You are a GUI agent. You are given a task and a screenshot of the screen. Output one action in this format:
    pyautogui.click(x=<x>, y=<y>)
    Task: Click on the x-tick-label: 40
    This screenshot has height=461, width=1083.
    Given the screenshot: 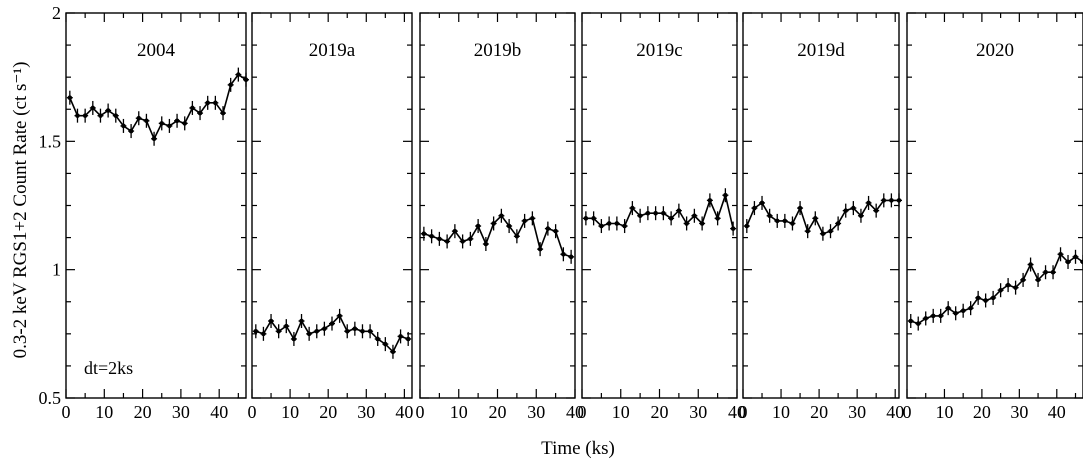 What is the action you would take?
    pyautogui.click(x=737, y=412)
    